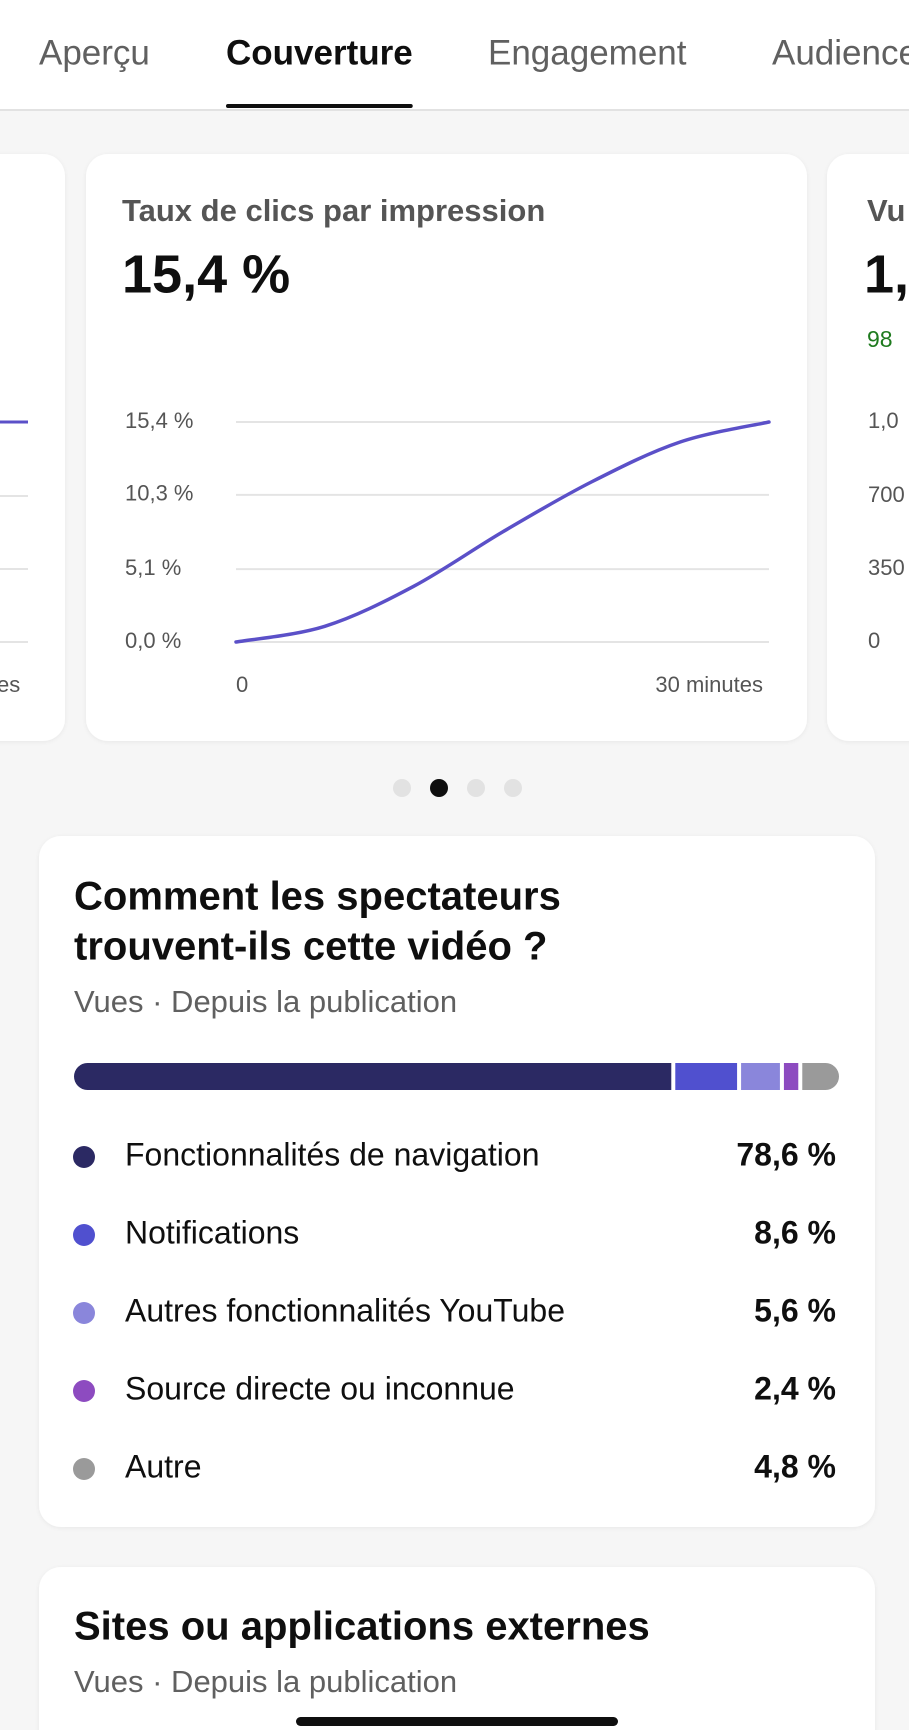 Image resolution: width=909 pixels, height=1730 pixels. Describe the element at coordinates (319, 52) in the screenshot. I see `tab: Couverture` at that location.